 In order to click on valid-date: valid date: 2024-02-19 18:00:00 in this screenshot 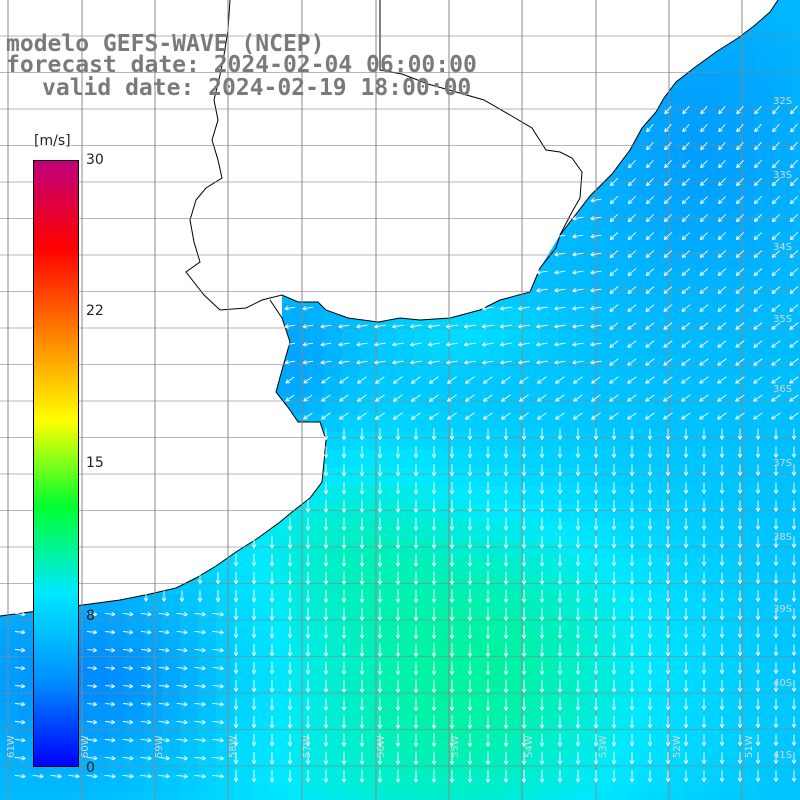, I will do `click(257, 88)`.